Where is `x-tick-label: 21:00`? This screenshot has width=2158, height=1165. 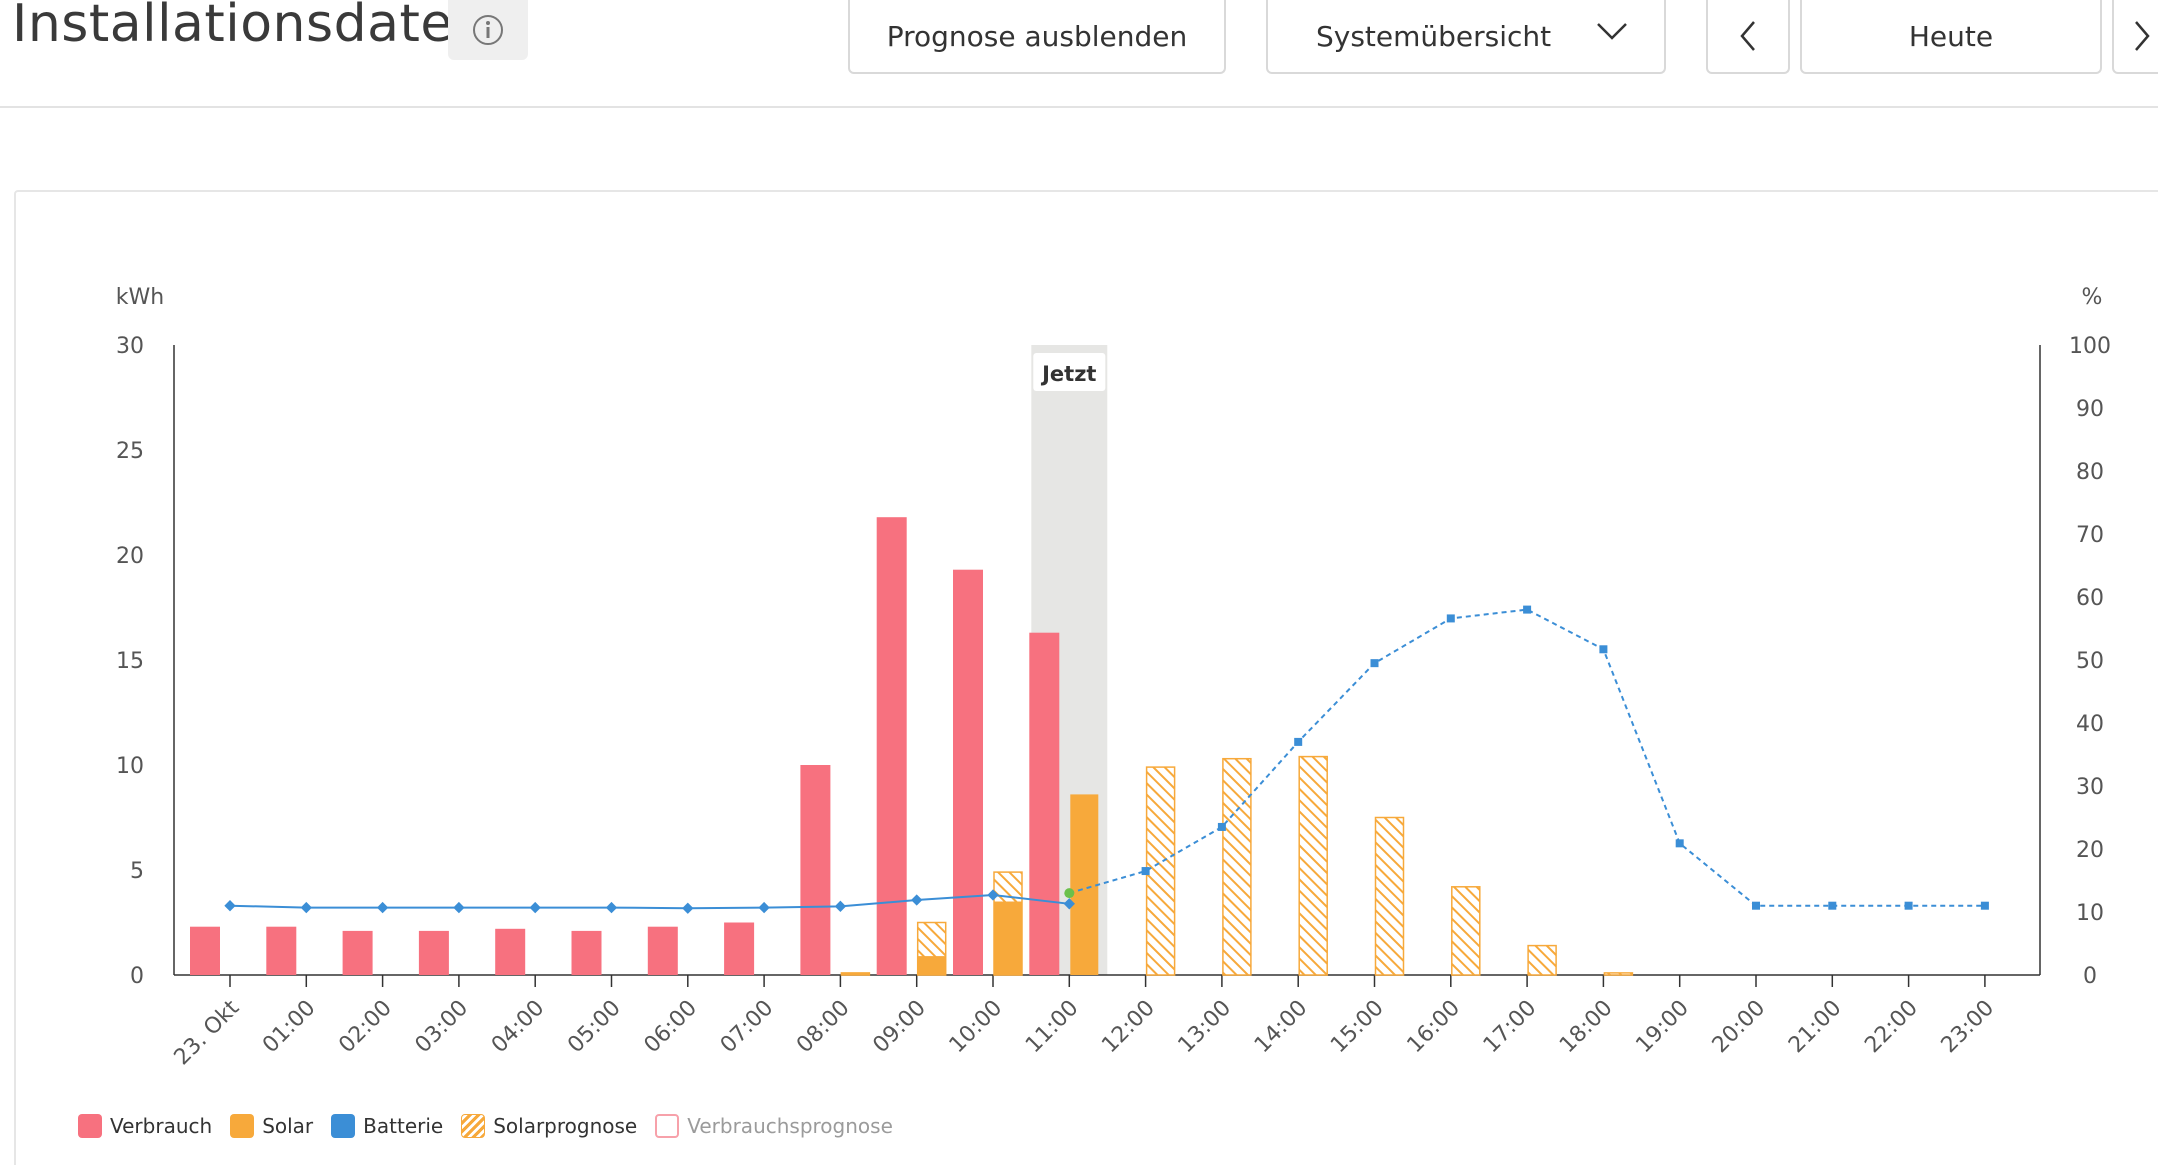 x-tick-label: 21:00 is located at coordinates (1815, 1027).